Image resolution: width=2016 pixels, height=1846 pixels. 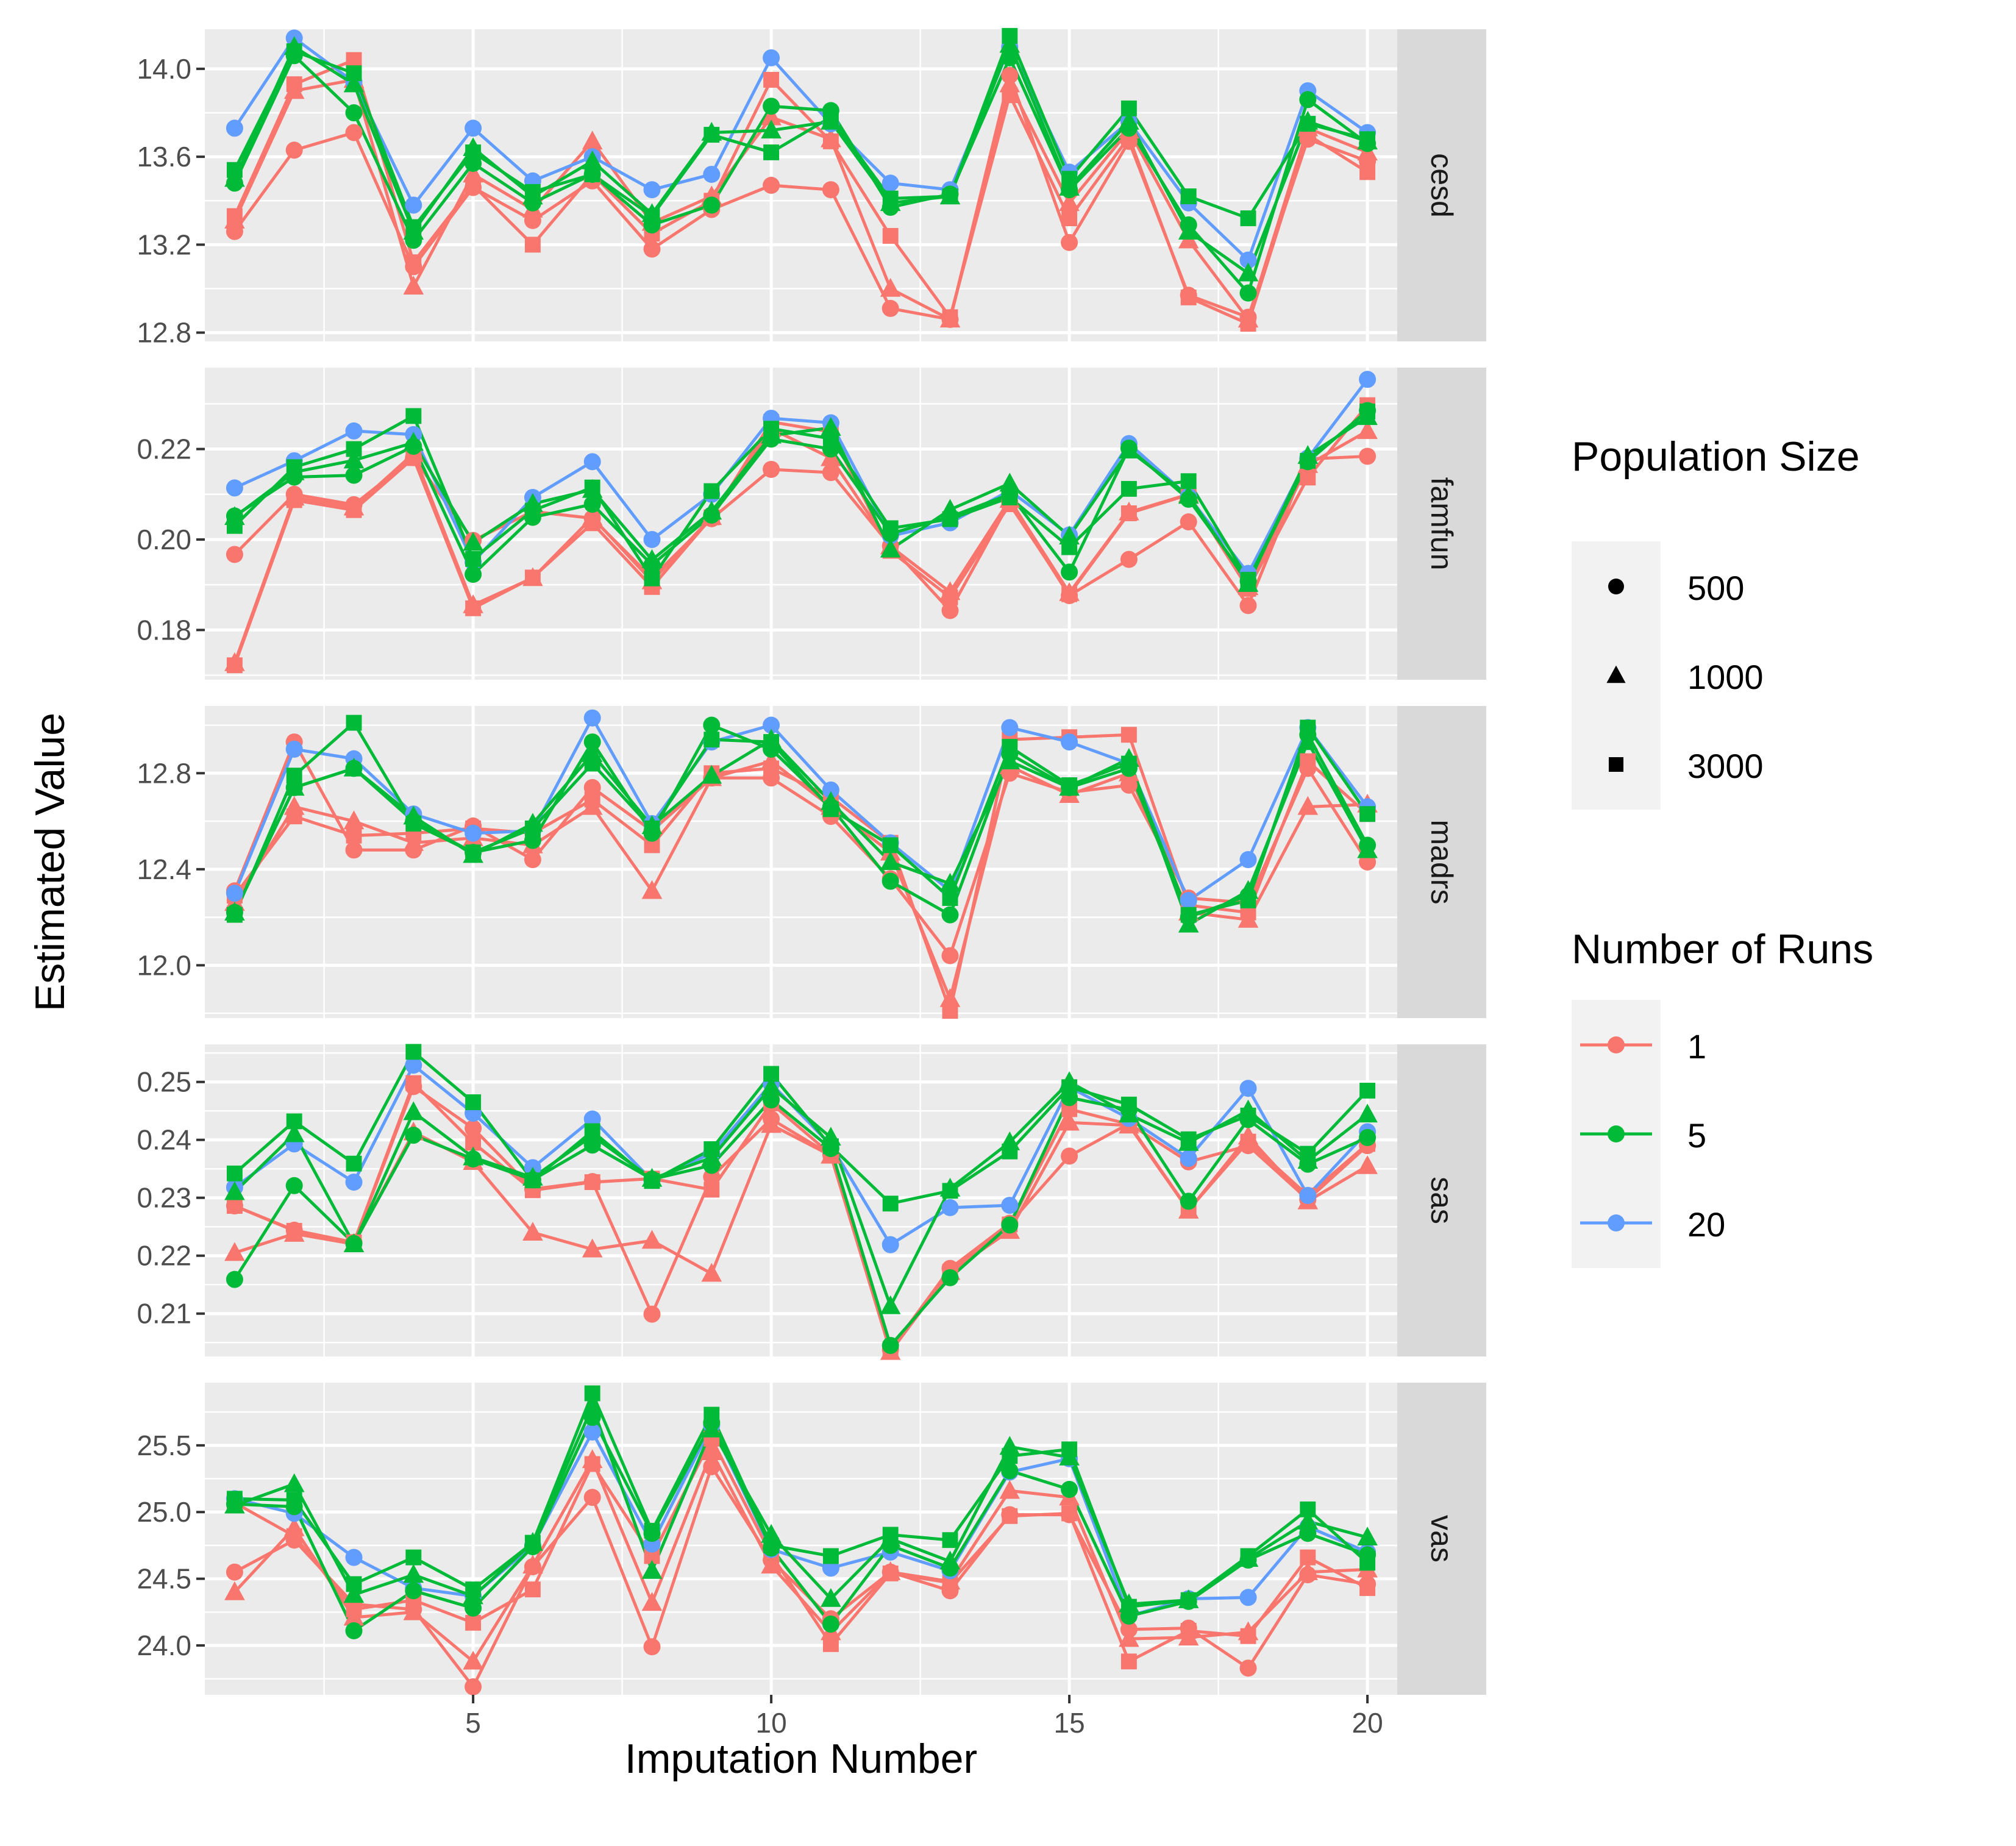 I want to click on y-tick-label: 0.18, so click(x=164, y=630).